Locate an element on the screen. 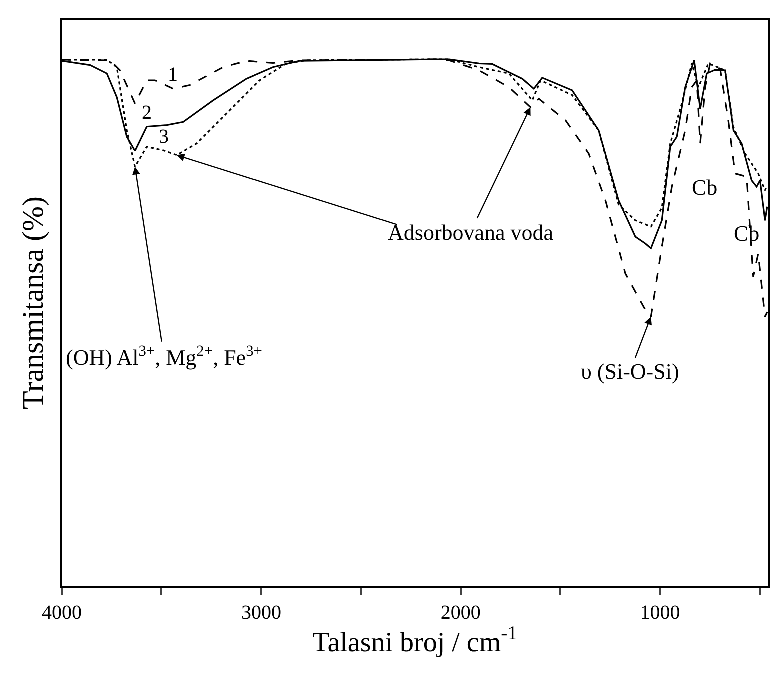 The width and height of the screenshot is (772, 679). x-tick-label: 1000 is located at coordinates (660, 613).